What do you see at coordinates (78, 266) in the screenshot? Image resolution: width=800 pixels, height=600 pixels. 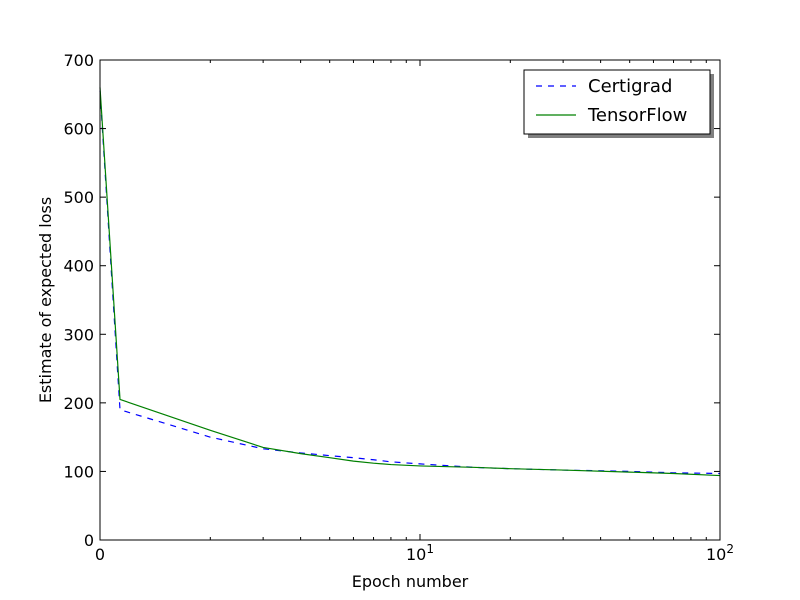 I see `y-tick-label: 400` at bounding box center [78, 266].